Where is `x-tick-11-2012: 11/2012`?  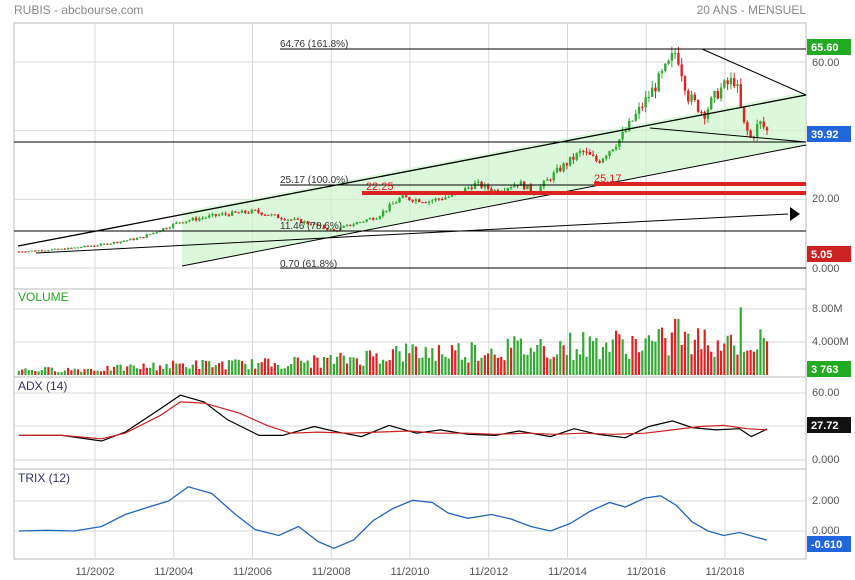 x-tick-11-2012: 11/2012 is located at coordinates (488, 572).